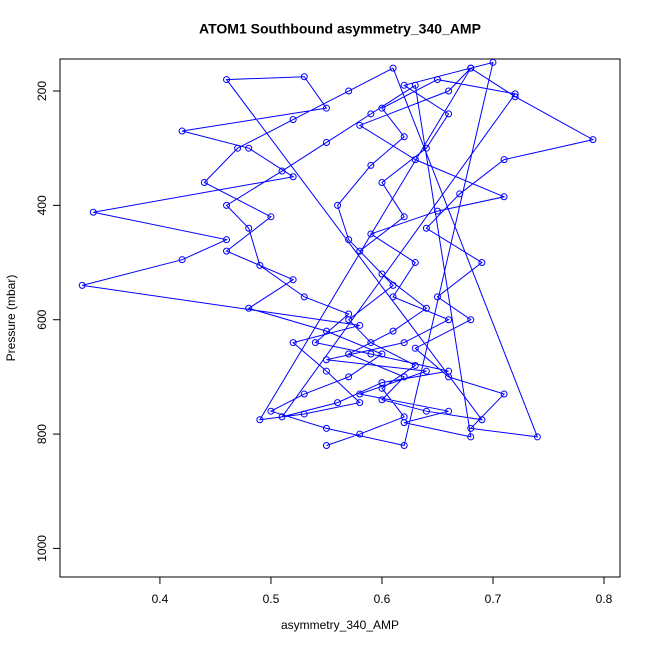  Describe the element at coordinates (42, 319) in the screenshot. I see `y-tick-label: 600` at that location.